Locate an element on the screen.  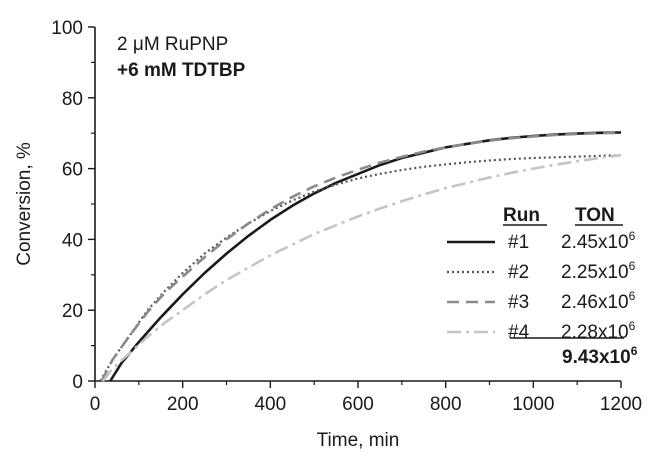
y-axis-title: Conversion, % is located at coordinates (24, 204).